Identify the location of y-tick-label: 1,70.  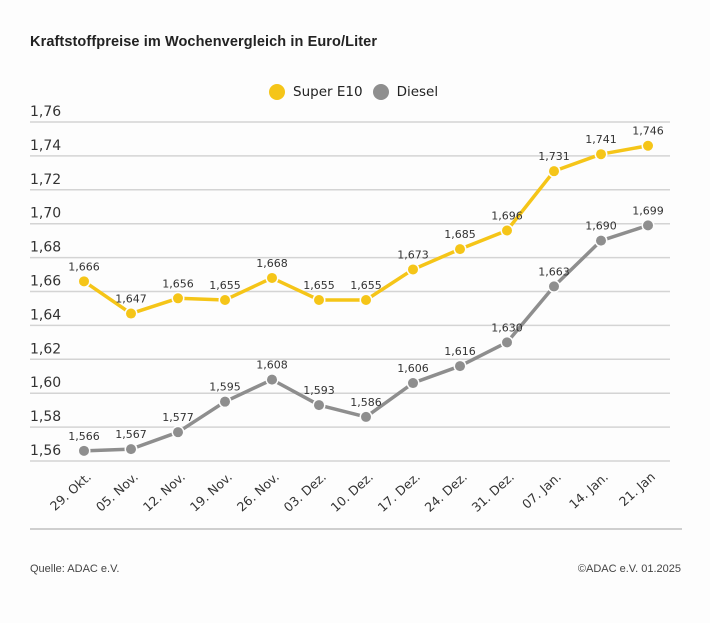
(45, 214).